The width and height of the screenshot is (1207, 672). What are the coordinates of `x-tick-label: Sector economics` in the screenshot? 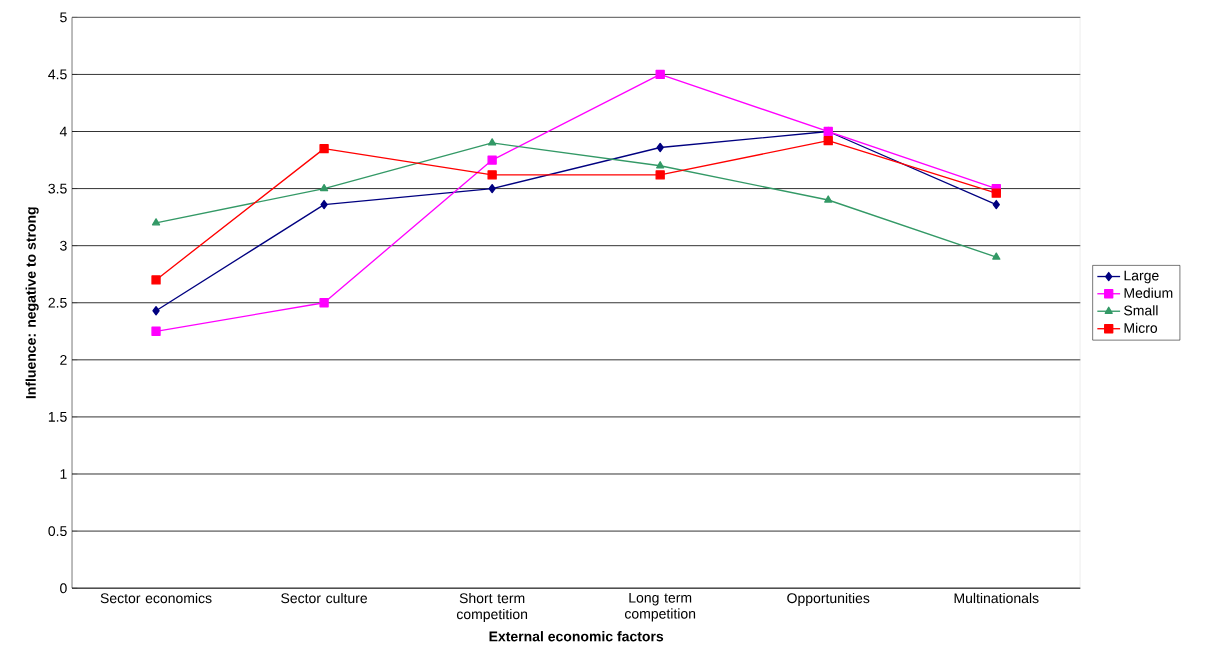 It's located at (156, 598).